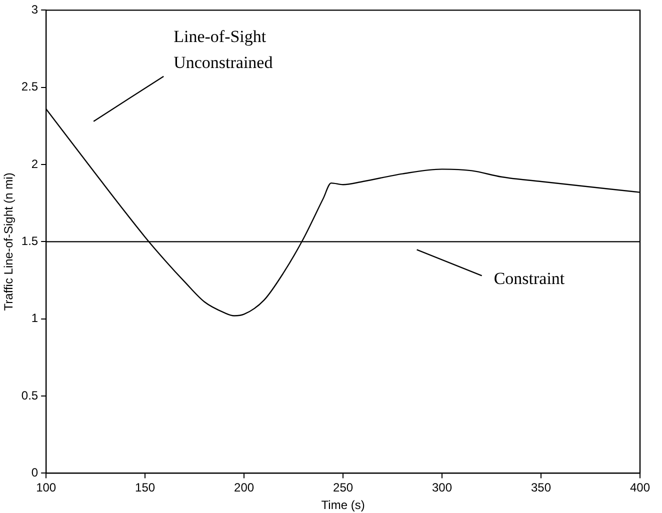  Describe the element at coordinates (343, 487) in the screenshot. I see `x-tick-label: 250` at that location.